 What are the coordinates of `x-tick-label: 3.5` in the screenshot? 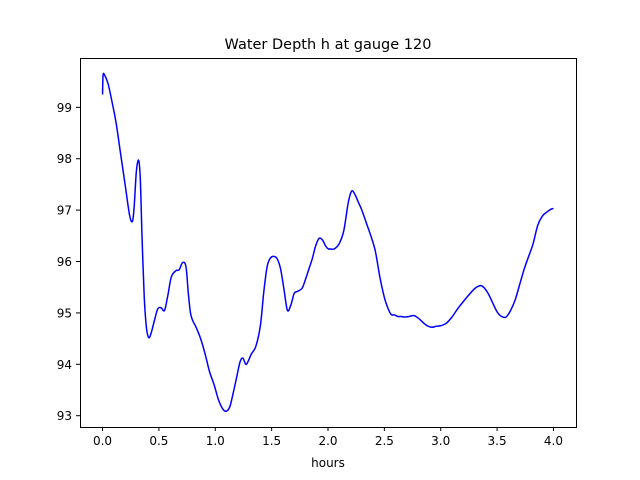 It's located at (497, 441).